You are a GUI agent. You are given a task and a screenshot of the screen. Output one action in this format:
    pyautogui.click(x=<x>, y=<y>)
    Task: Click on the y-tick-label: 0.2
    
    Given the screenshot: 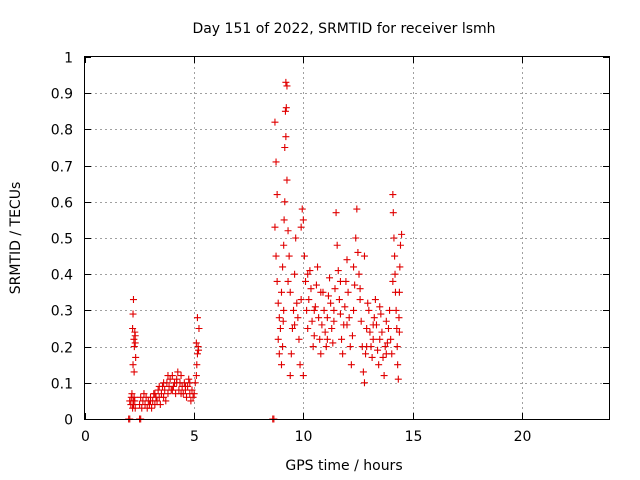 What is the action you would take?
    pyautogui.click(x=62, y=349)
    